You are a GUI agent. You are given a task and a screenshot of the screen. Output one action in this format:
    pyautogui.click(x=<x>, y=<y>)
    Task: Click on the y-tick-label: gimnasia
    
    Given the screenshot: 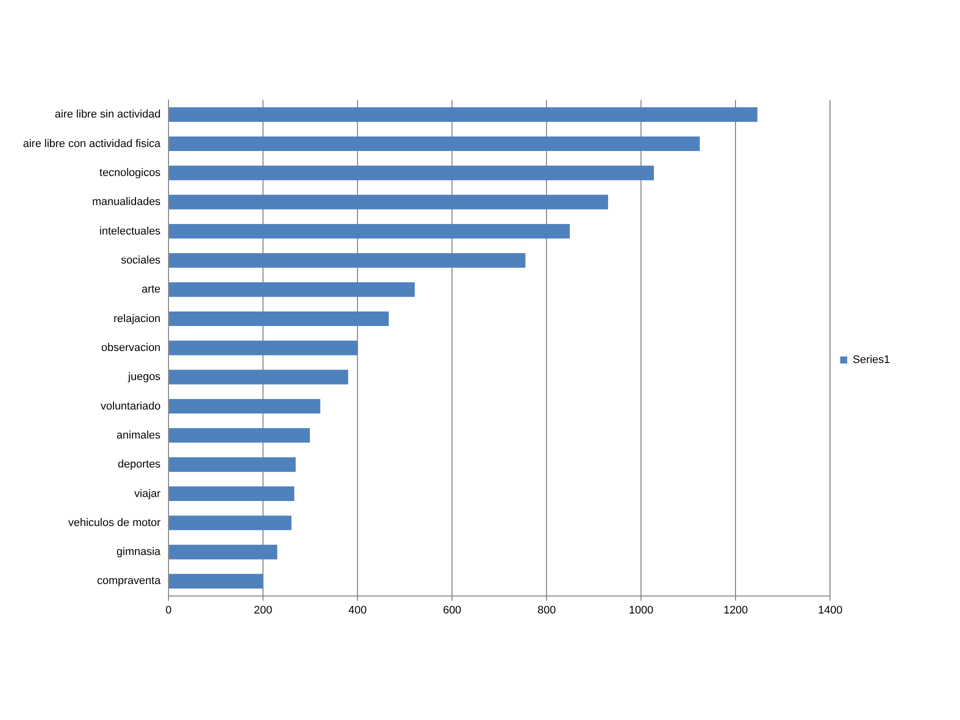 What is the action you would take?
    pyautogui.click(x=139, y=552)
    